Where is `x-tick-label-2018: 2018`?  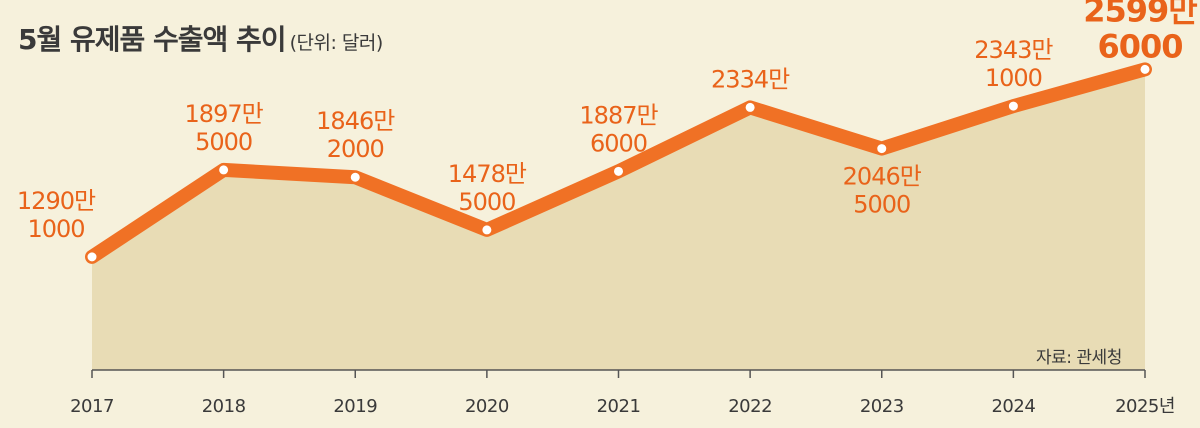
x-tick-label-2018: 2018 is located at coordinates (224, 406).